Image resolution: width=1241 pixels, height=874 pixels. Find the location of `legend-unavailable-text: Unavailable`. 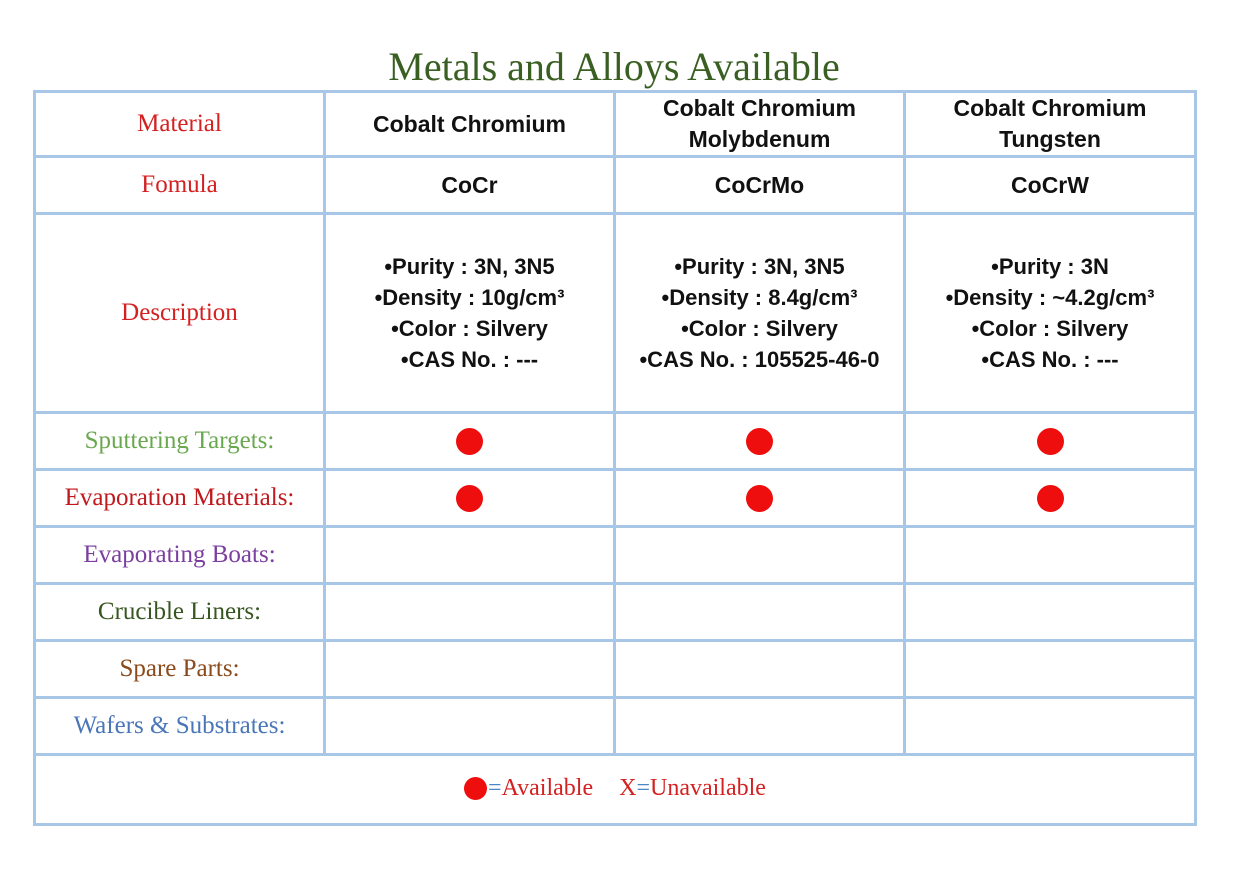

legend-unavailable-text: Unavailable is located at coordinates (708, 787).